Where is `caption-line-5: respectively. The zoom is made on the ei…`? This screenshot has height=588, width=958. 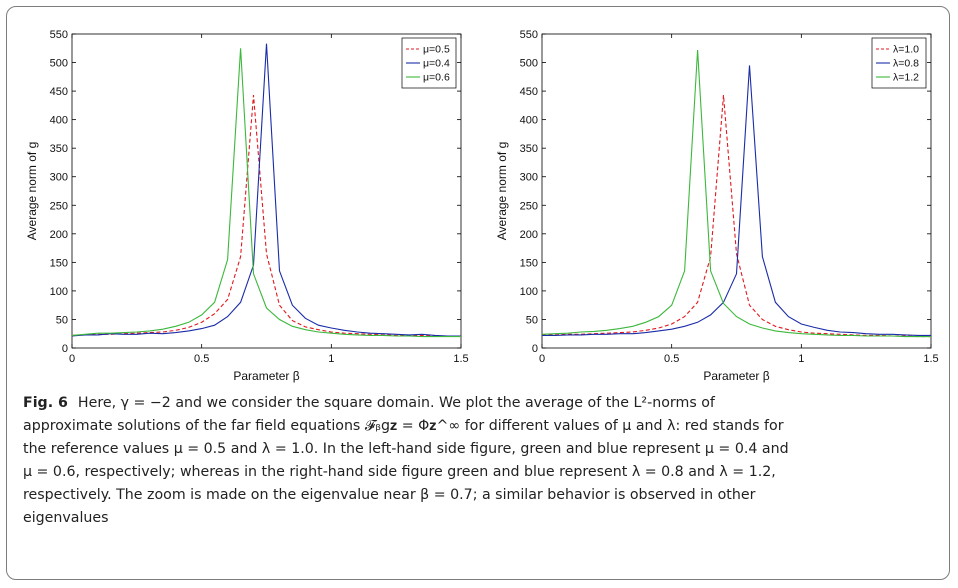 caption-line-5: respectively. The zoom is made on the ei… is located at coordinates (389, 495).